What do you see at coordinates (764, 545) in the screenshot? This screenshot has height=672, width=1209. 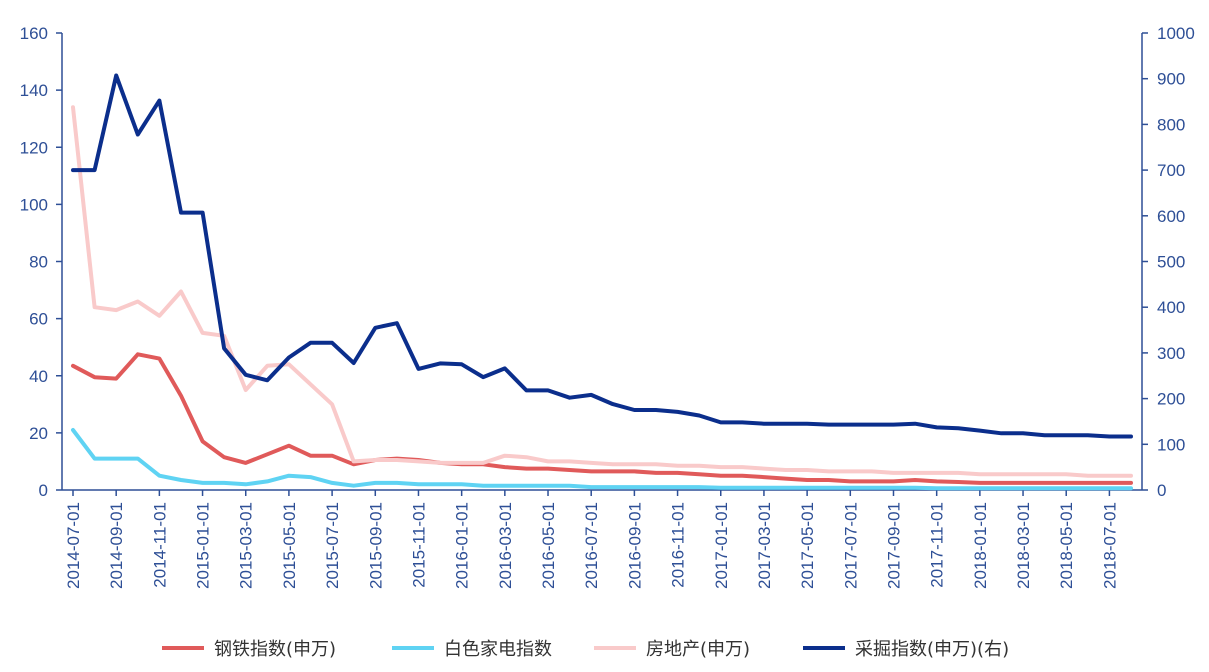 I see `x-tick-label: 2017-03-01` at bounding box center [764, 545].